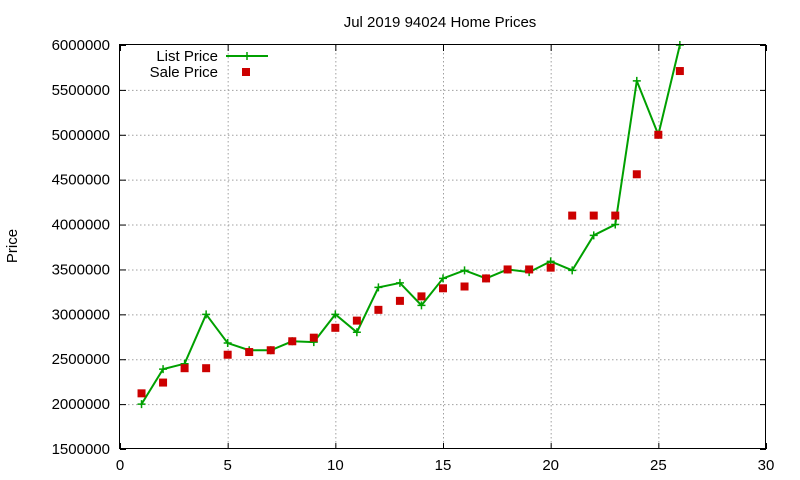 This screenshot has height=480, width=800. Describe the element at coordinates (766, 465) in the screenshot. I see `x-tick-label: 30` at that location.